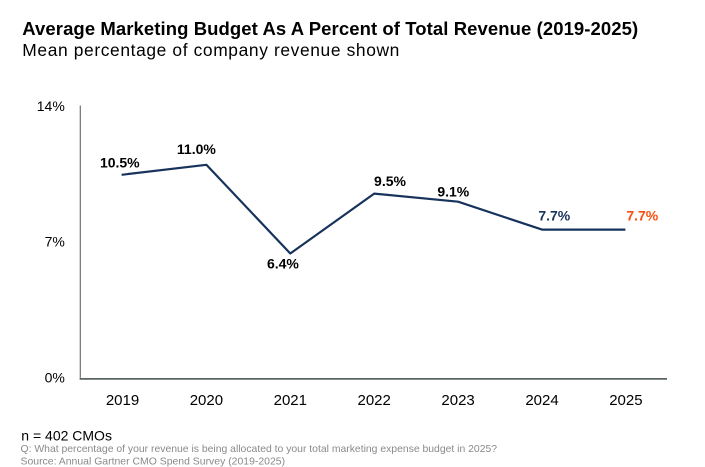 The image size is (705, 467). I want to click on svg-text: 2023, so click(457, 400).